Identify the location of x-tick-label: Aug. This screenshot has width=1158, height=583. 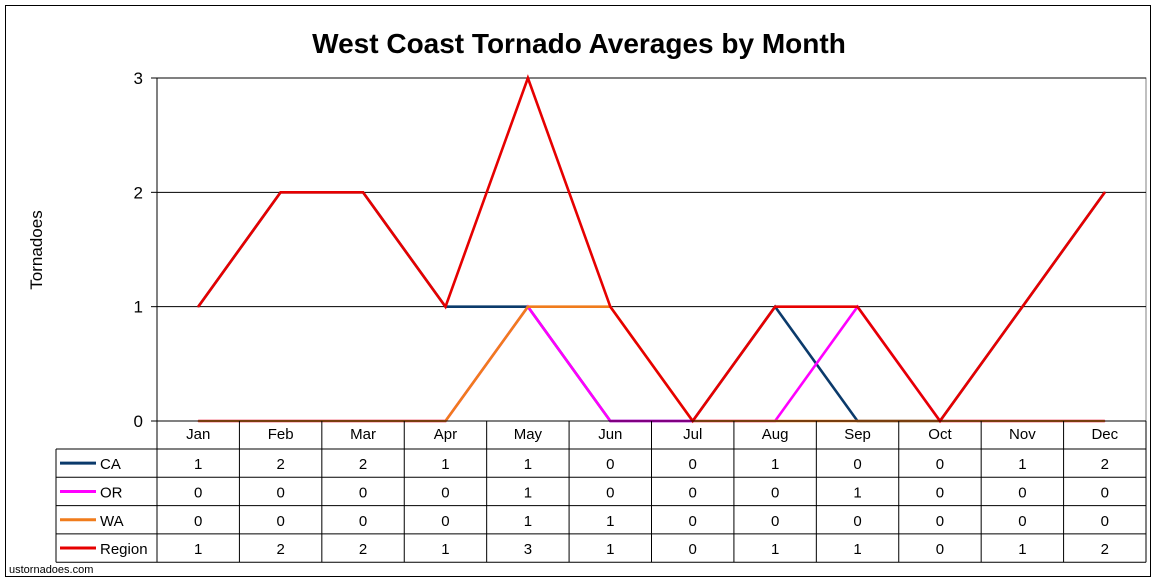
(775, 434).